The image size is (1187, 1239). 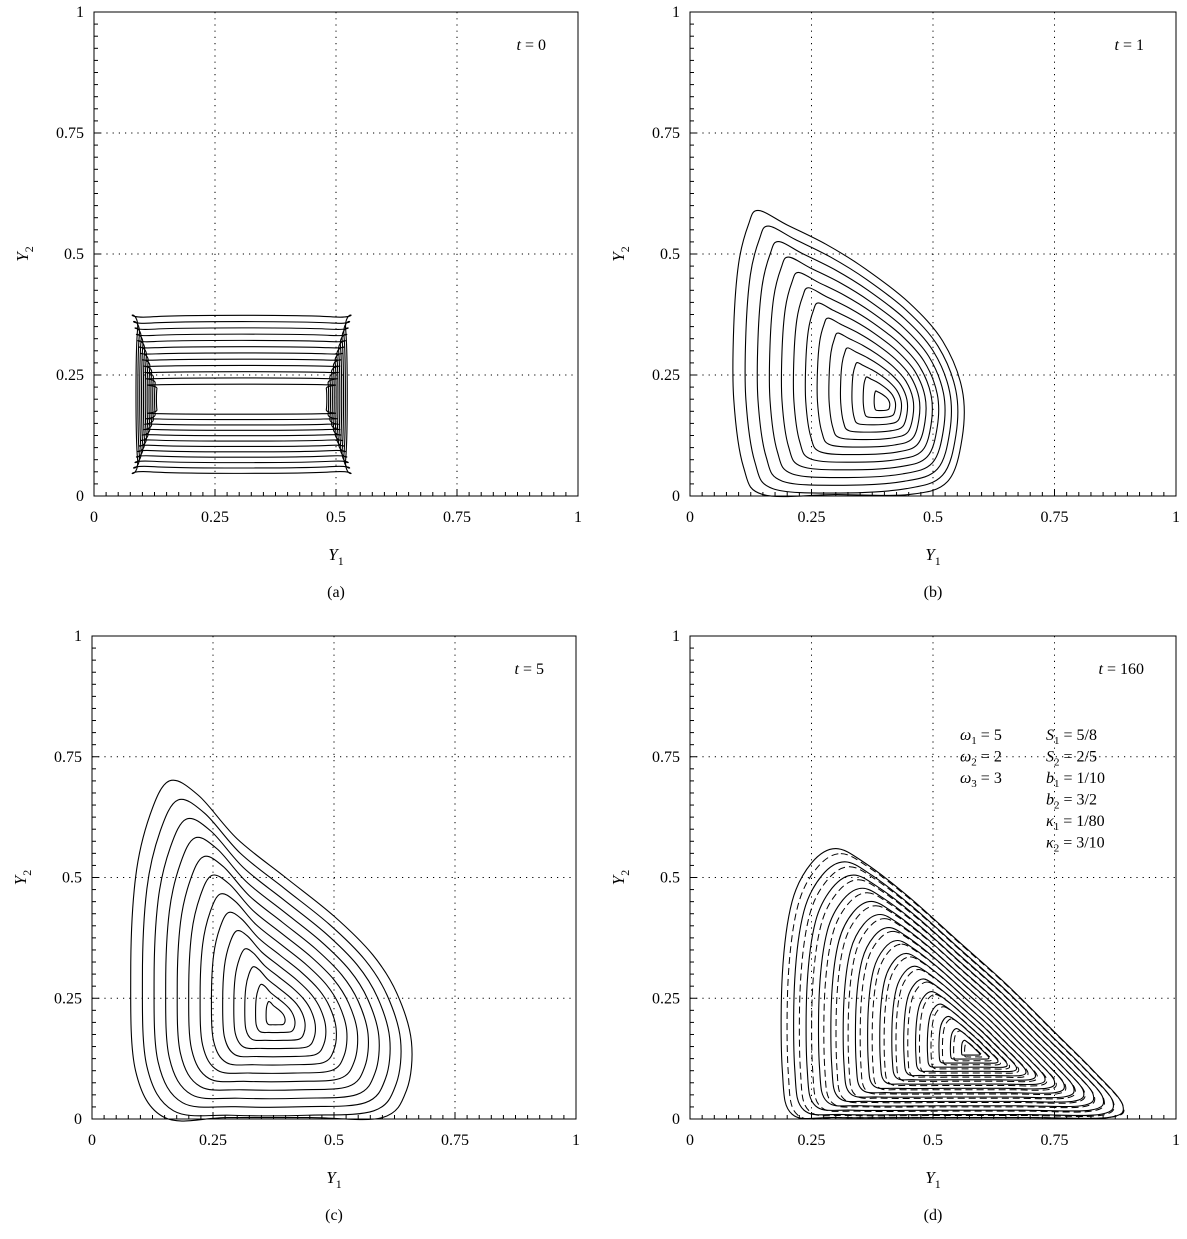 I want to click on parameter-label: b1 = 1/10, so click(x=1075, y=780).